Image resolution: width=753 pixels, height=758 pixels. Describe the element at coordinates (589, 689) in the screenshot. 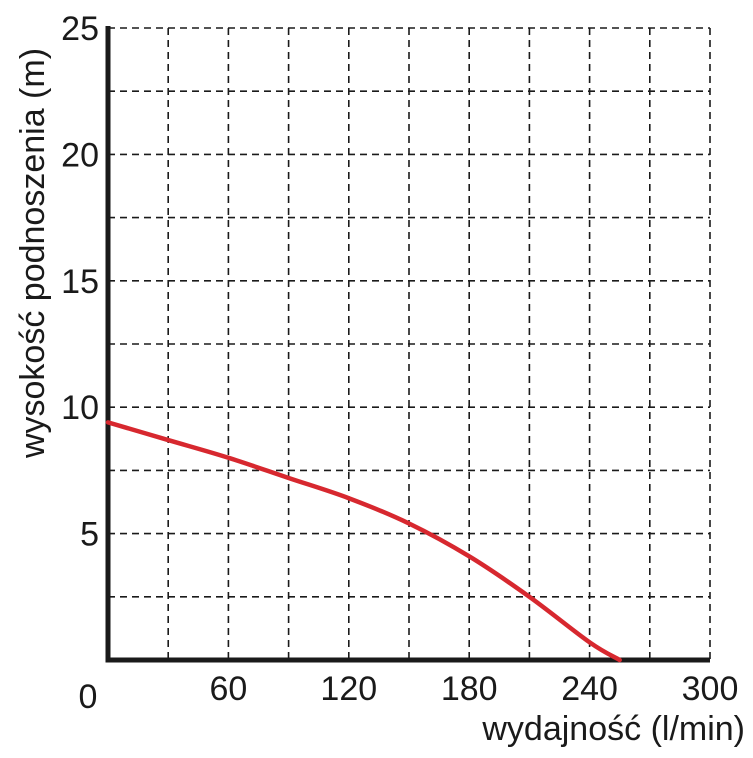

I see `x-tick-label-240: 240` at that location.